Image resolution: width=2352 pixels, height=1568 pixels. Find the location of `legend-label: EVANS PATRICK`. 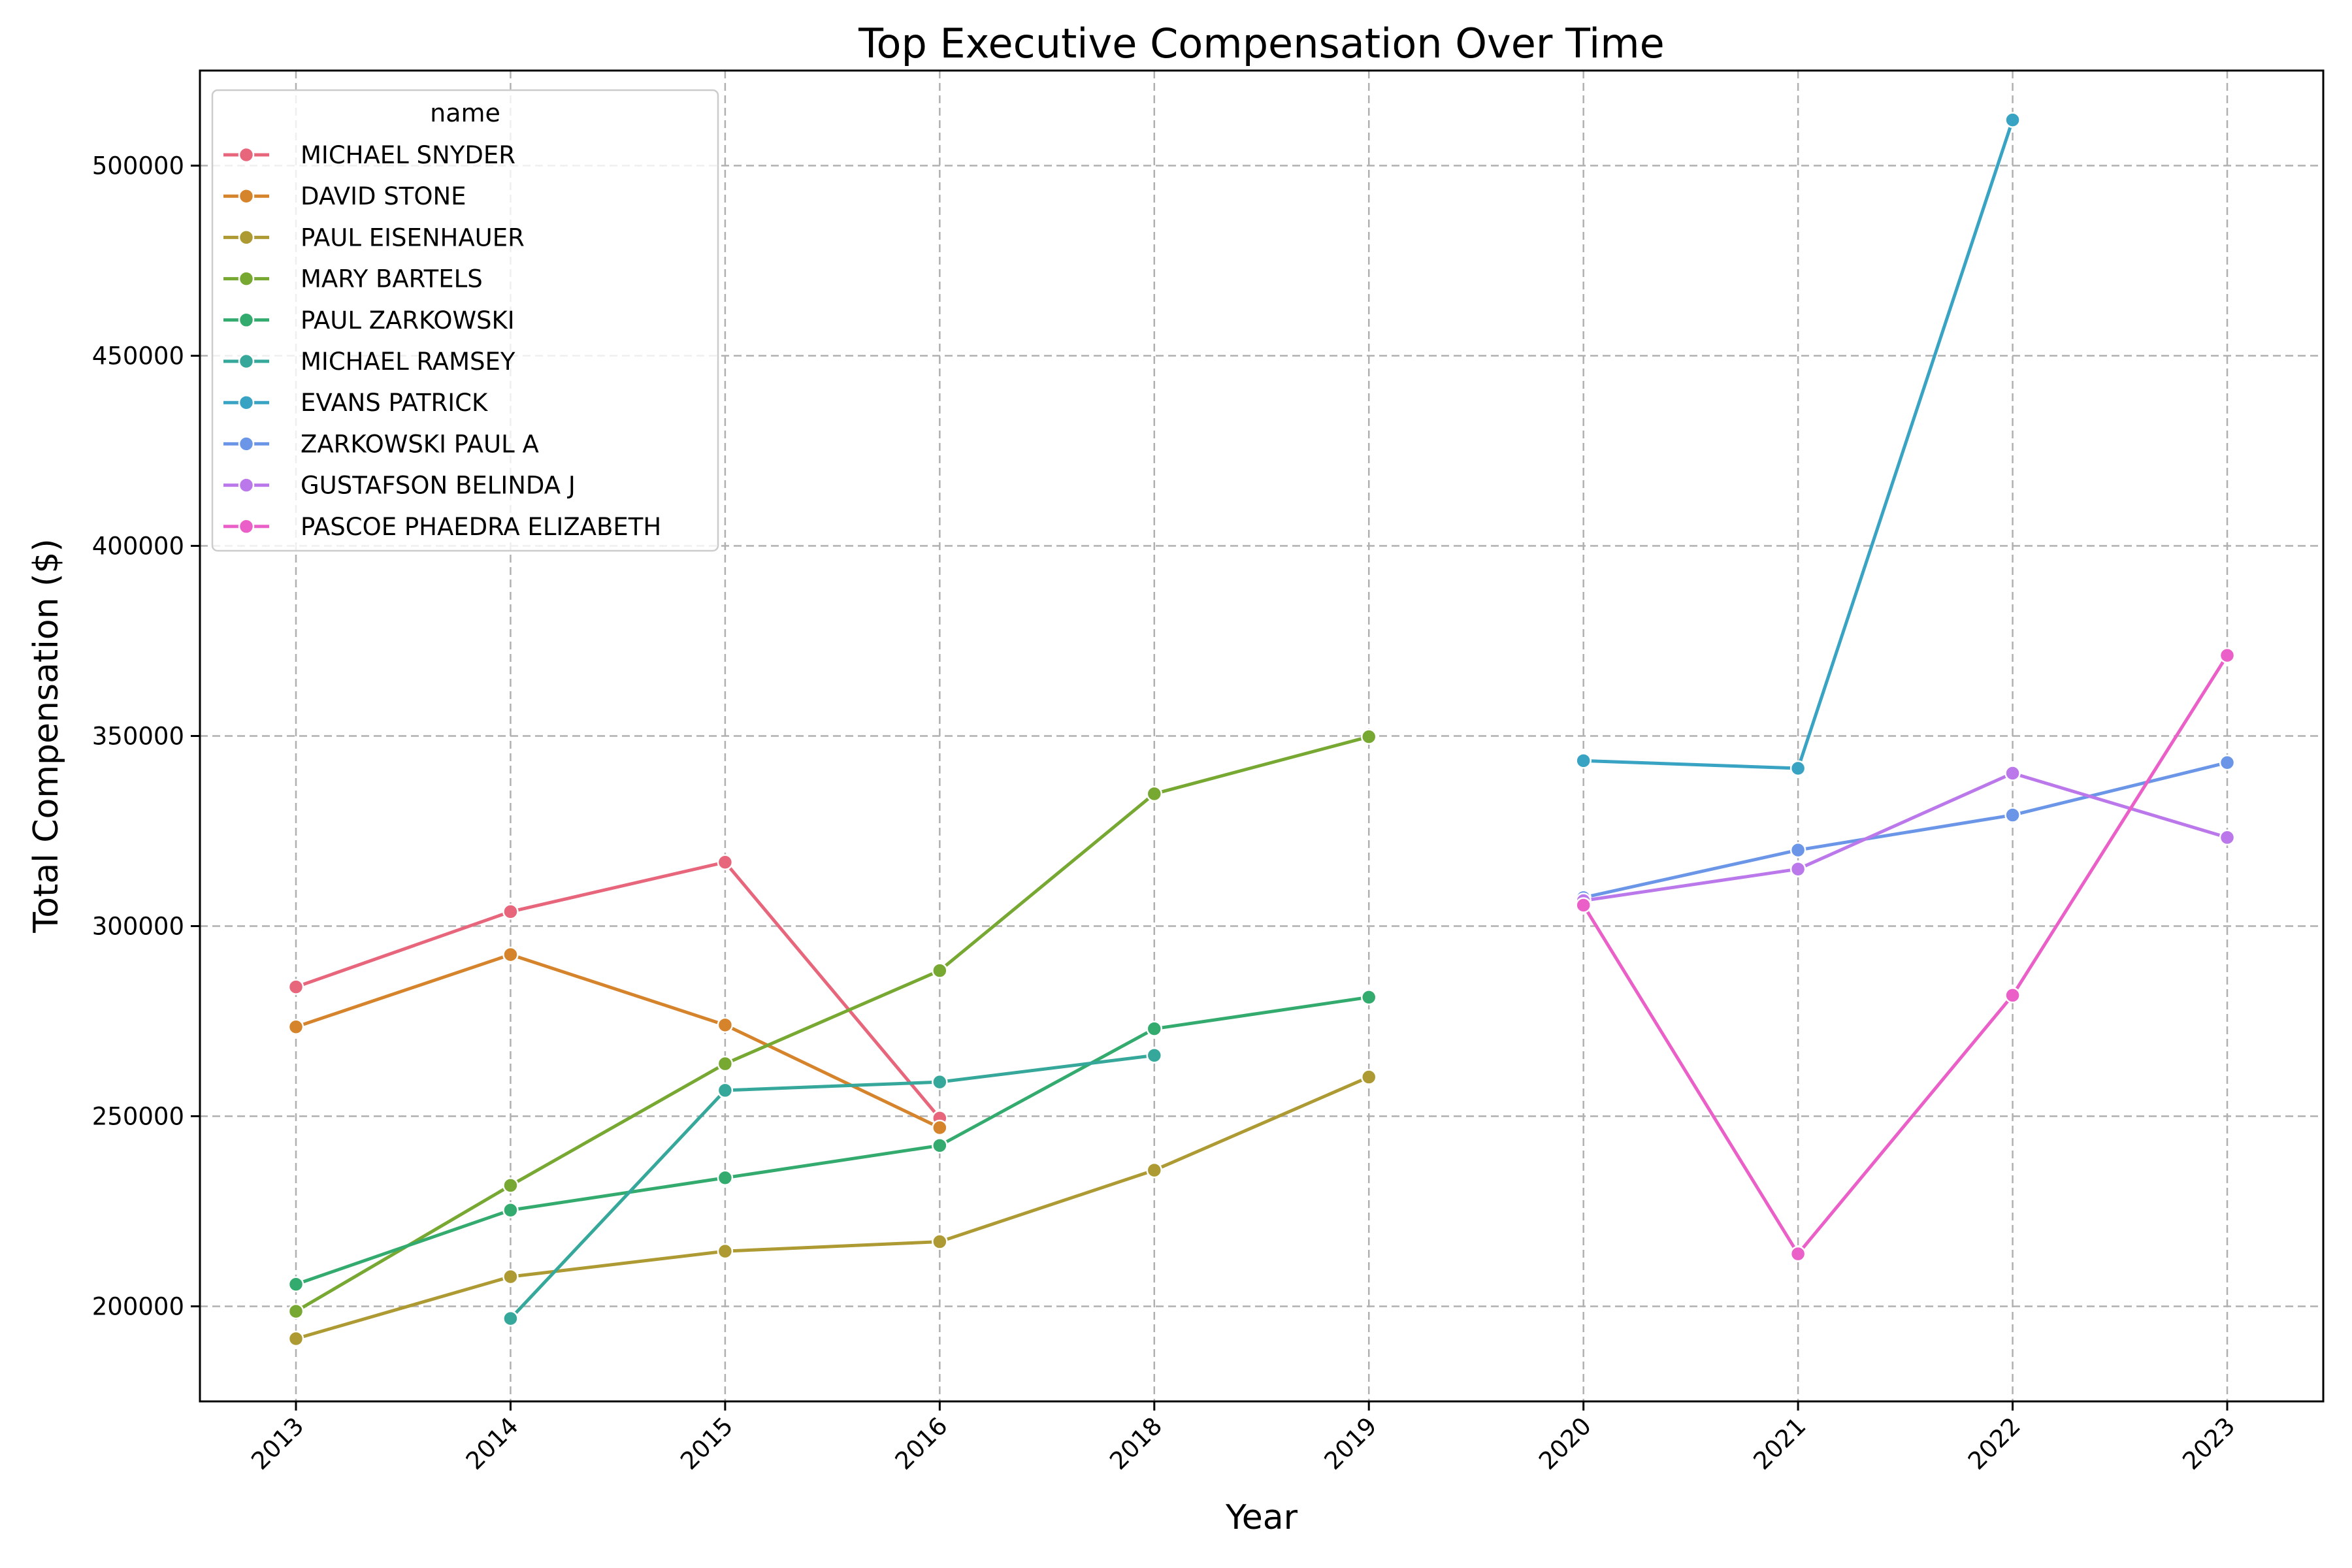

legend-label: EVANS PATRICK is located at coordinates (395, 403).